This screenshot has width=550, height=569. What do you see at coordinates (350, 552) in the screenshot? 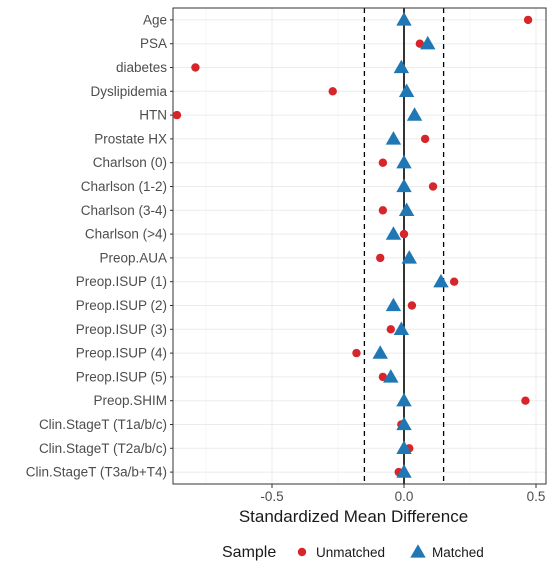
I see `legend-label-unmatched: Unmatched` at bounding box center [350, 552].